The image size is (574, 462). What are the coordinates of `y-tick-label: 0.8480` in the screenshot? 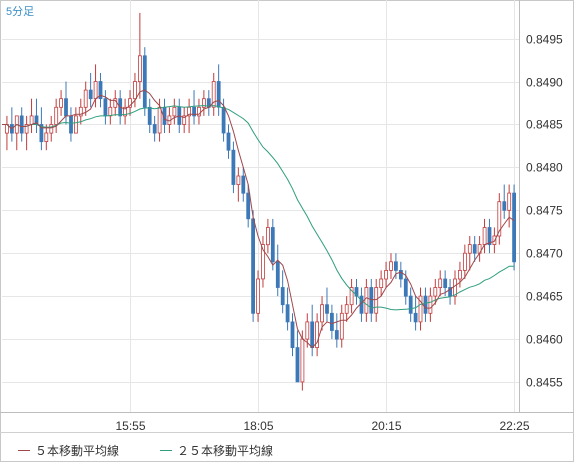 It's located at (544, 168).